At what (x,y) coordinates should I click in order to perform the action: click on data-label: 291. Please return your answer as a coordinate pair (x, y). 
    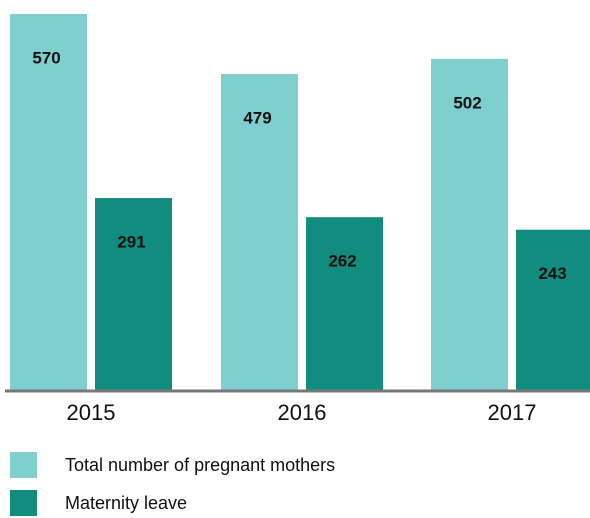
    Looking at the image, I should click on (131, 242).